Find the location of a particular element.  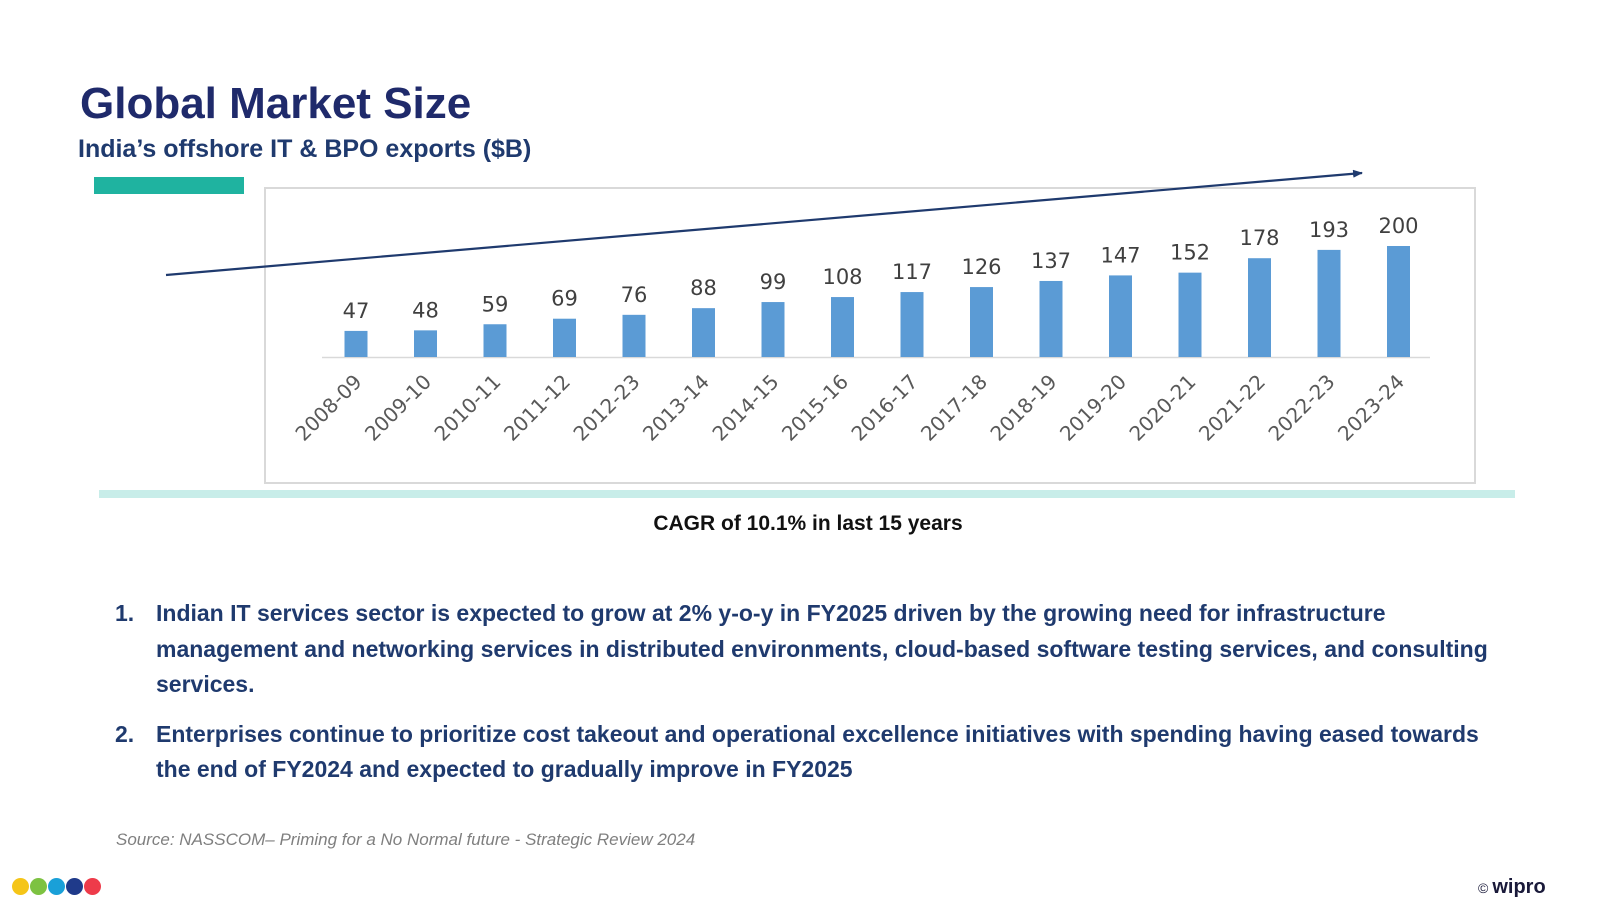

brand-dots is located at coordinates (57, 886).